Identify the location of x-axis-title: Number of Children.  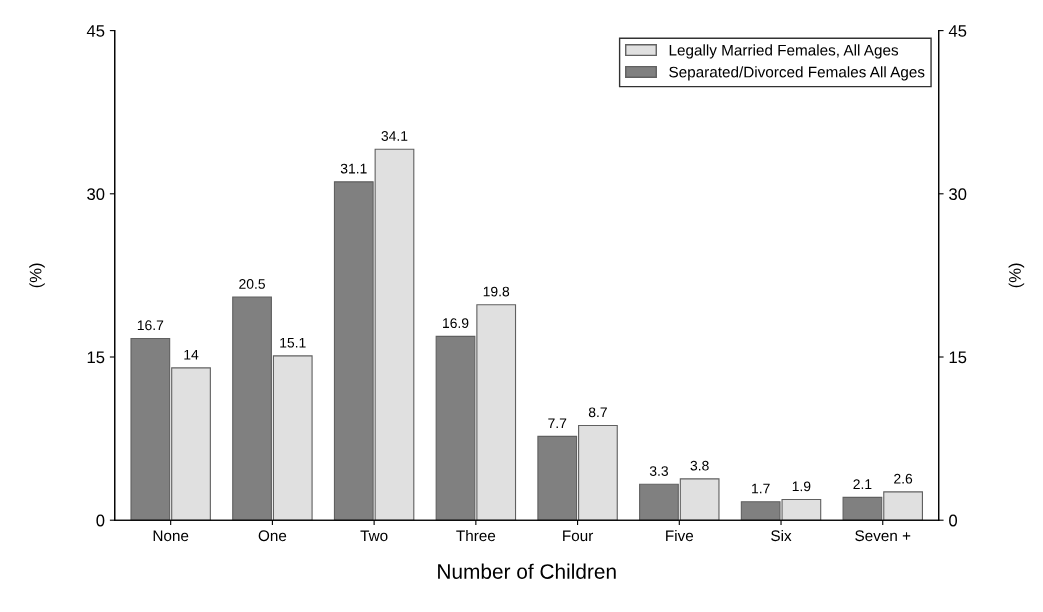
(527, 571).